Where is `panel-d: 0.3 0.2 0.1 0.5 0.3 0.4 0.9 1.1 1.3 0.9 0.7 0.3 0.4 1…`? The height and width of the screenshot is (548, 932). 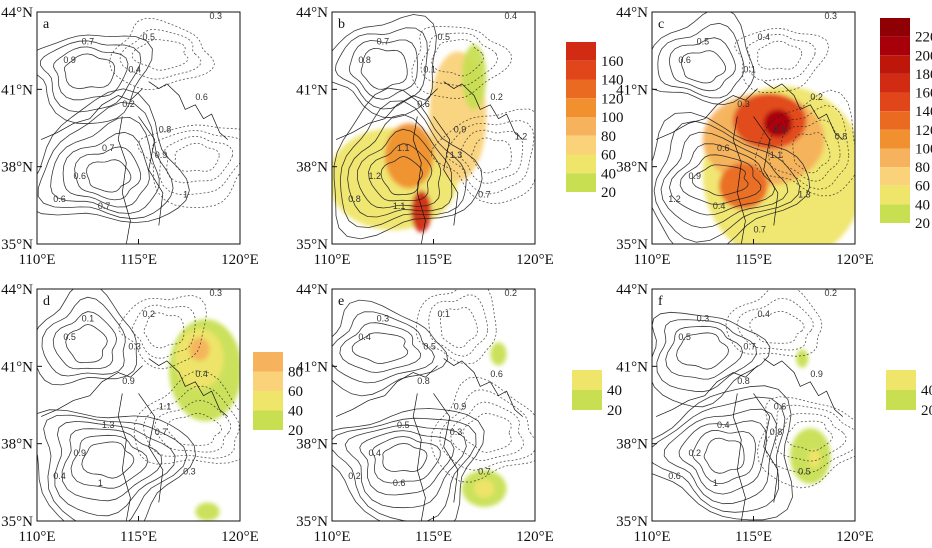
panel-d: 0.3 0.2 0.1 0.5 0.3 0.4 0.9 1.1 1.3 0.9 0.7 0.3 0.4 1… is located at coordinates (130, 413).